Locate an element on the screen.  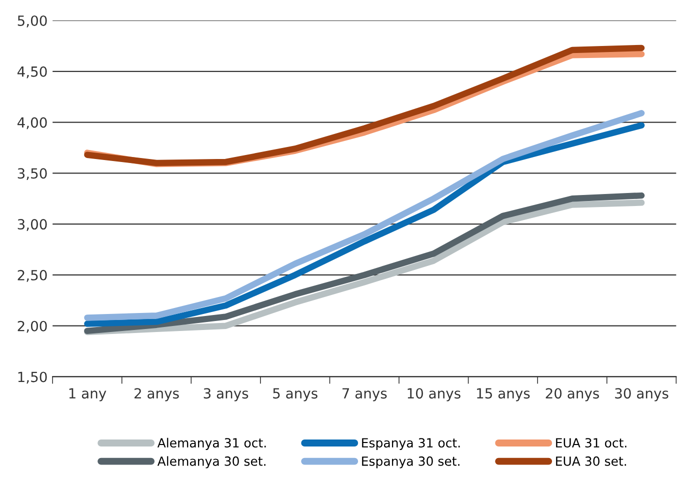
x-tick-label: 3 anys is located at coordinates (226, 395).